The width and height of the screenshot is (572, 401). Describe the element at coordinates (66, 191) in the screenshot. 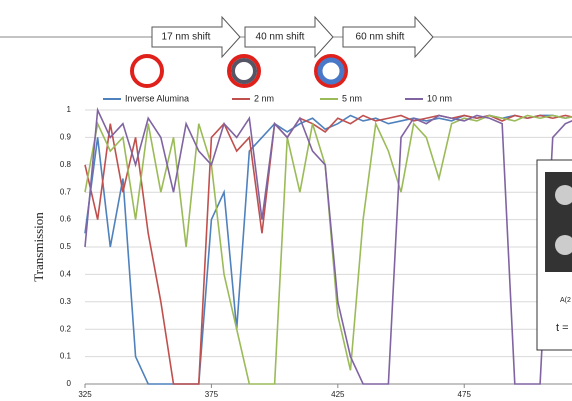

I see `y-tick-label: 0.7` at that location.